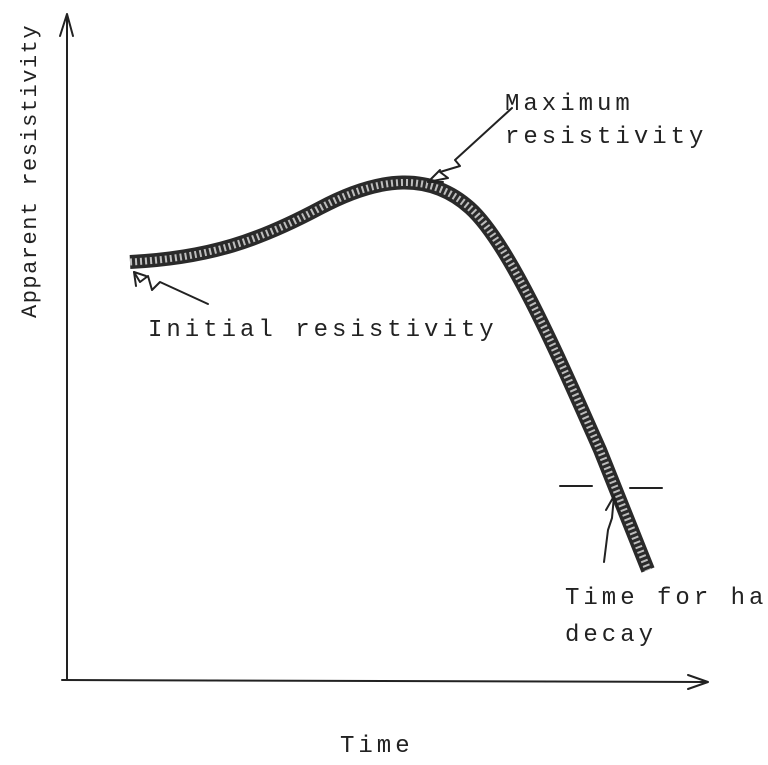 This screenshot has width=768, height=765. I want to click on initial-label: Initial resistivity, so click(323, 330).